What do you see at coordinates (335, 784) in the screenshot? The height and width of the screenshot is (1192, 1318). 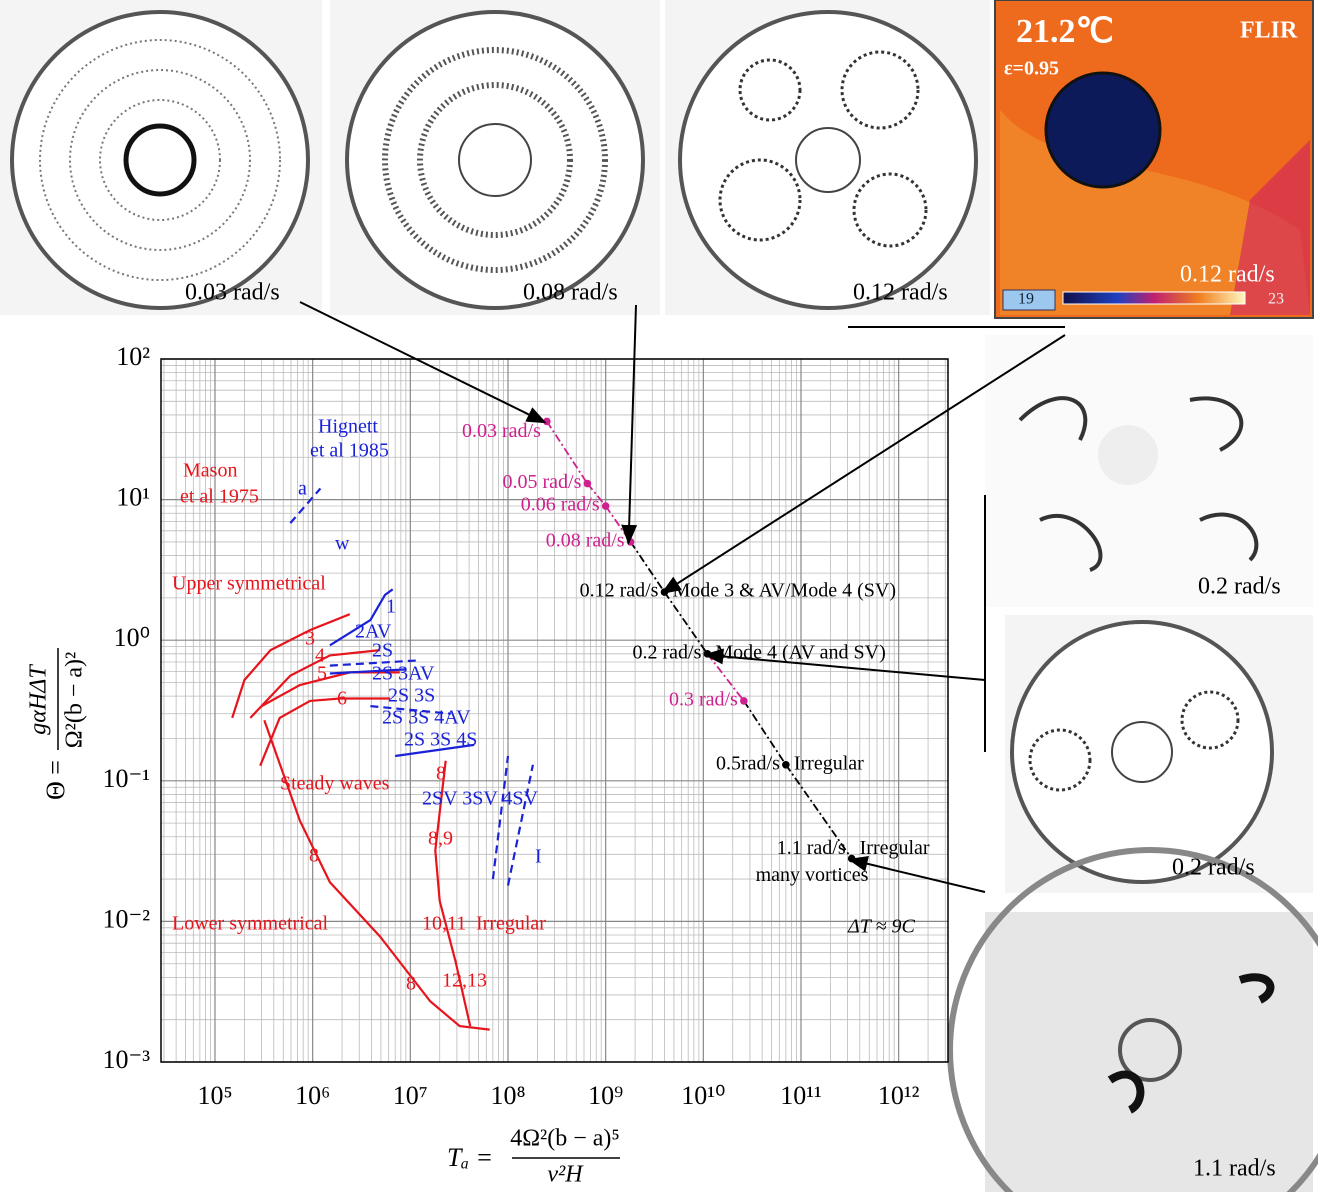 I see `annotation: Steady waves` at bounding box center [335, 784].